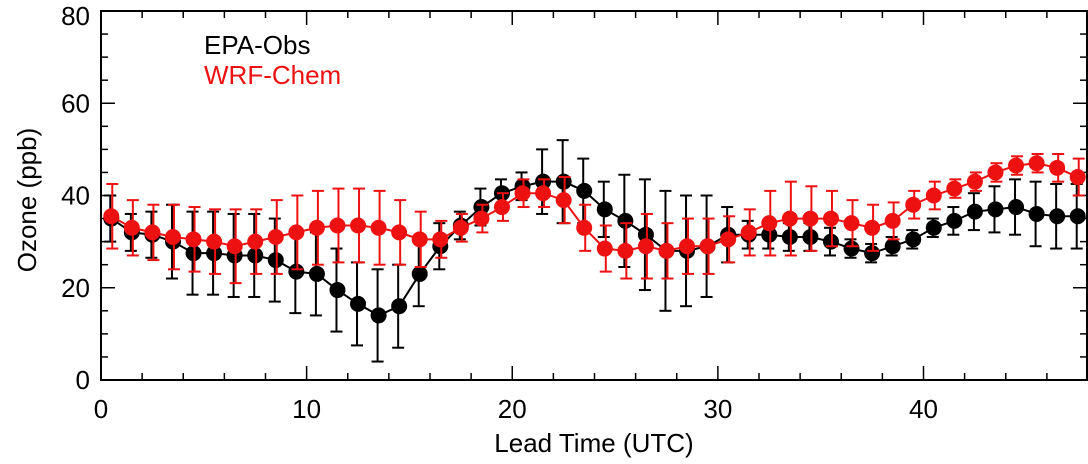 The image size is (1088, 464). Describe the element at coordinates (512, 409) in the screenshot. I see `x-tick-label: 20` at that location.